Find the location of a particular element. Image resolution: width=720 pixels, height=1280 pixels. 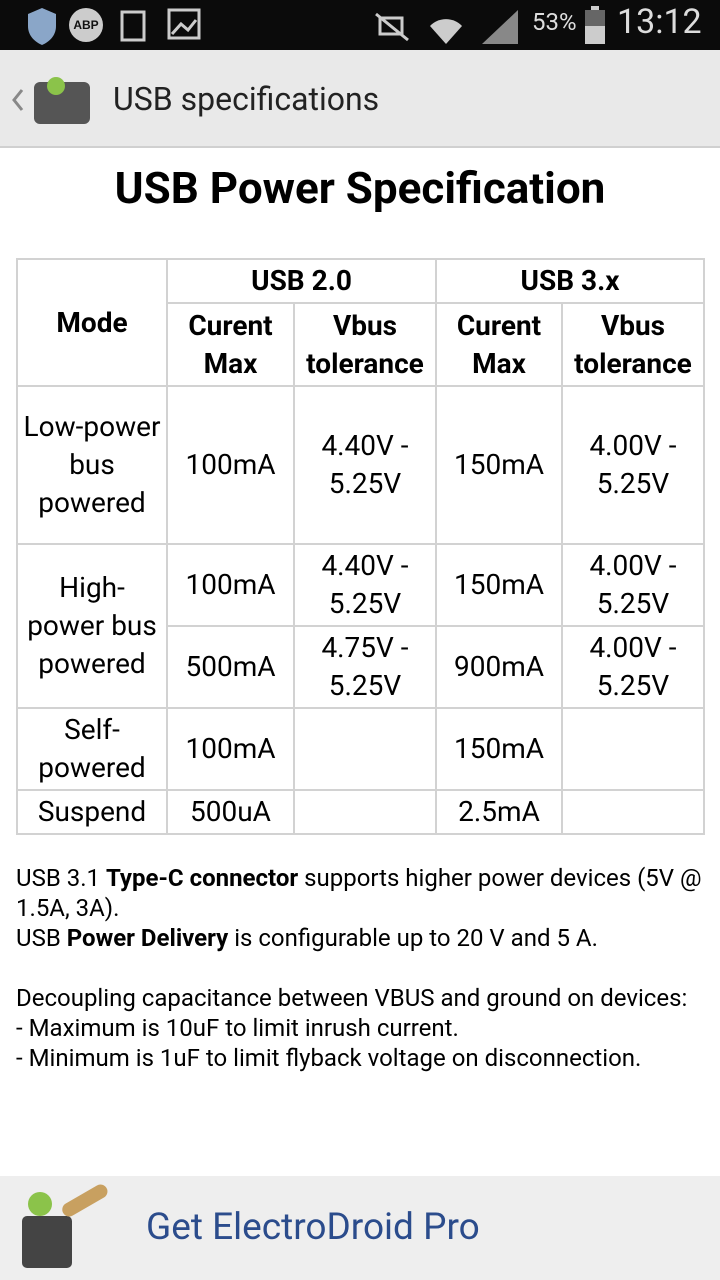

table-cell: 500mA is located at coordinates (230, 667).